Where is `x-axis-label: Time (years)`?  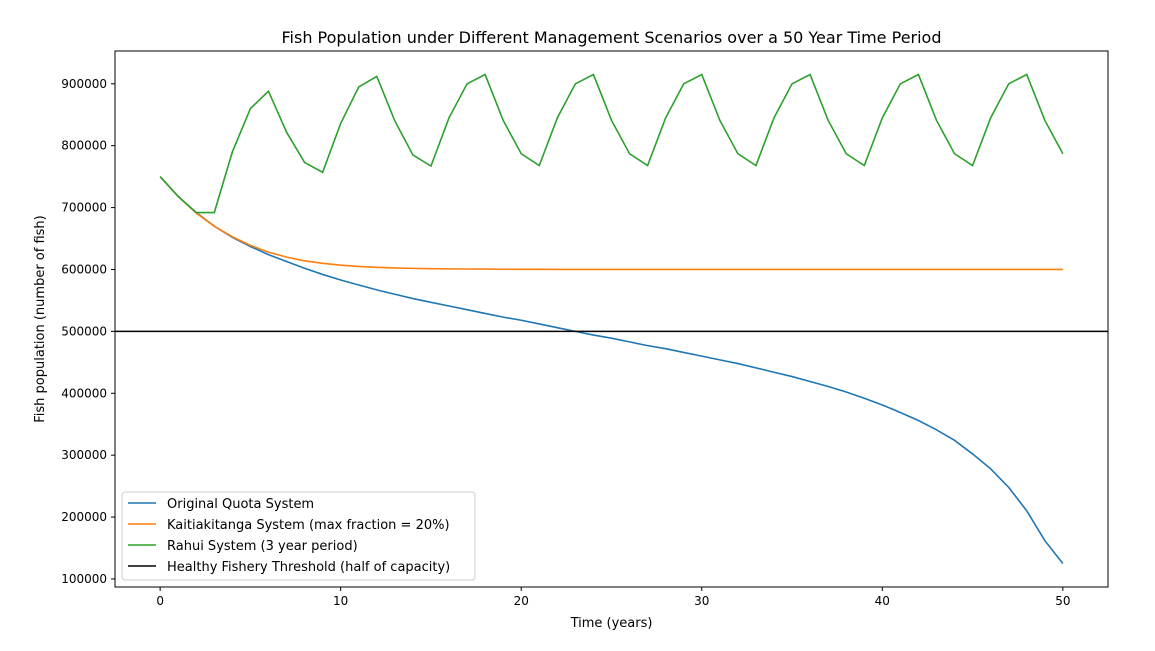
x-axis-label: Time (years) is located at coordinates (611, 623).